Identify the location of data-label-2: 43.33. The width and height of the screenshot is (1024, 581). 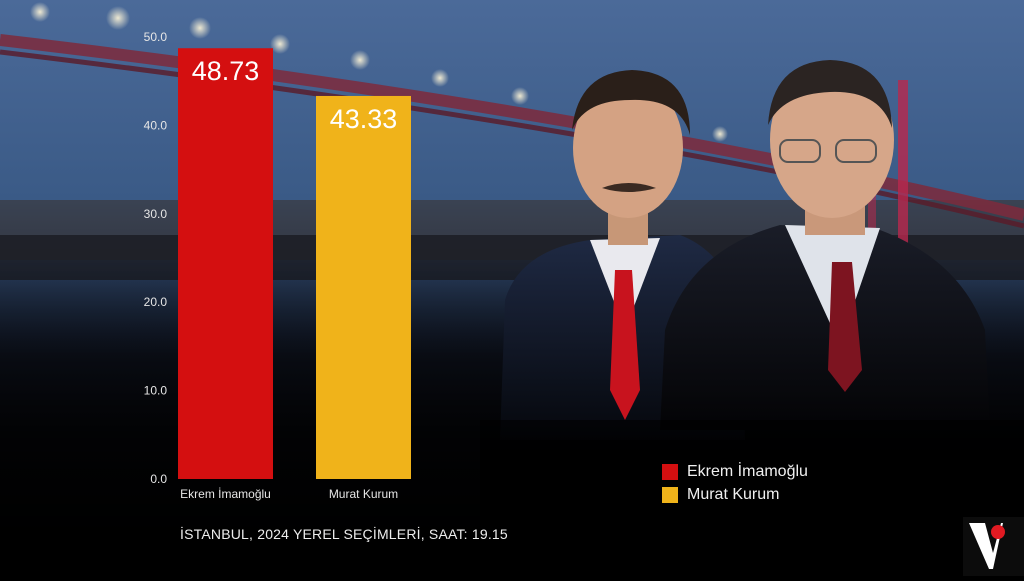
(364, 119).